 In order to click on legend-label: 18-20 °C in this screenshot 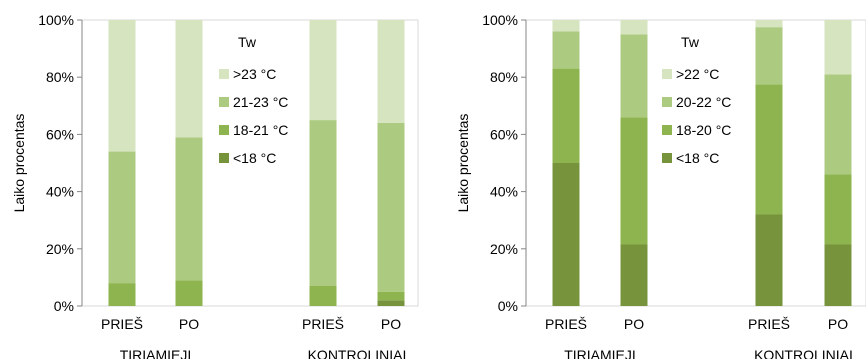, I will do `click(703, 130)`.